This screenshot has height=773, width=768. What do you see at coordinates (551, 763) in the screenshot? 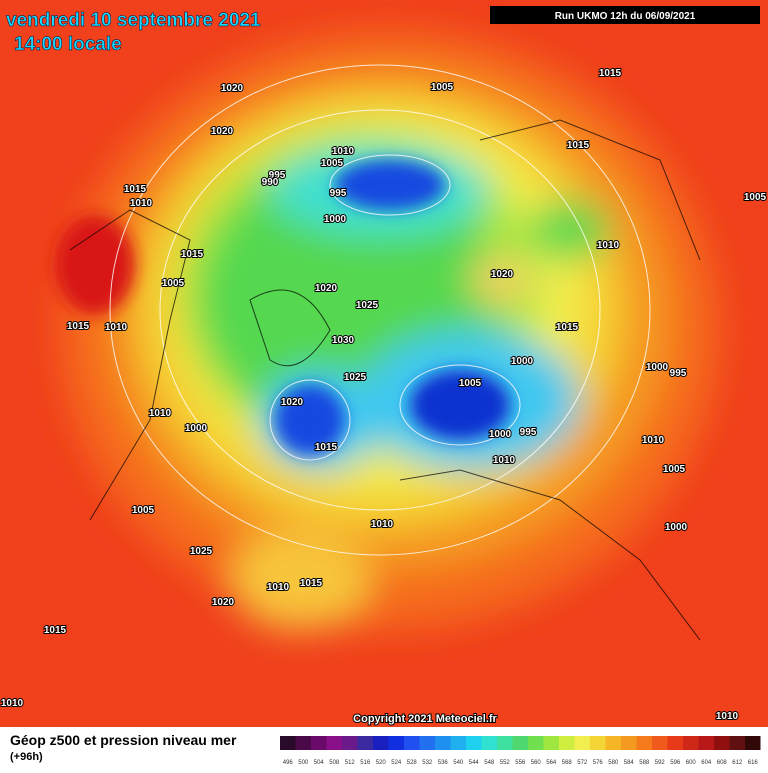
I see `scale-label: 564` at bounding box center [551, 763].